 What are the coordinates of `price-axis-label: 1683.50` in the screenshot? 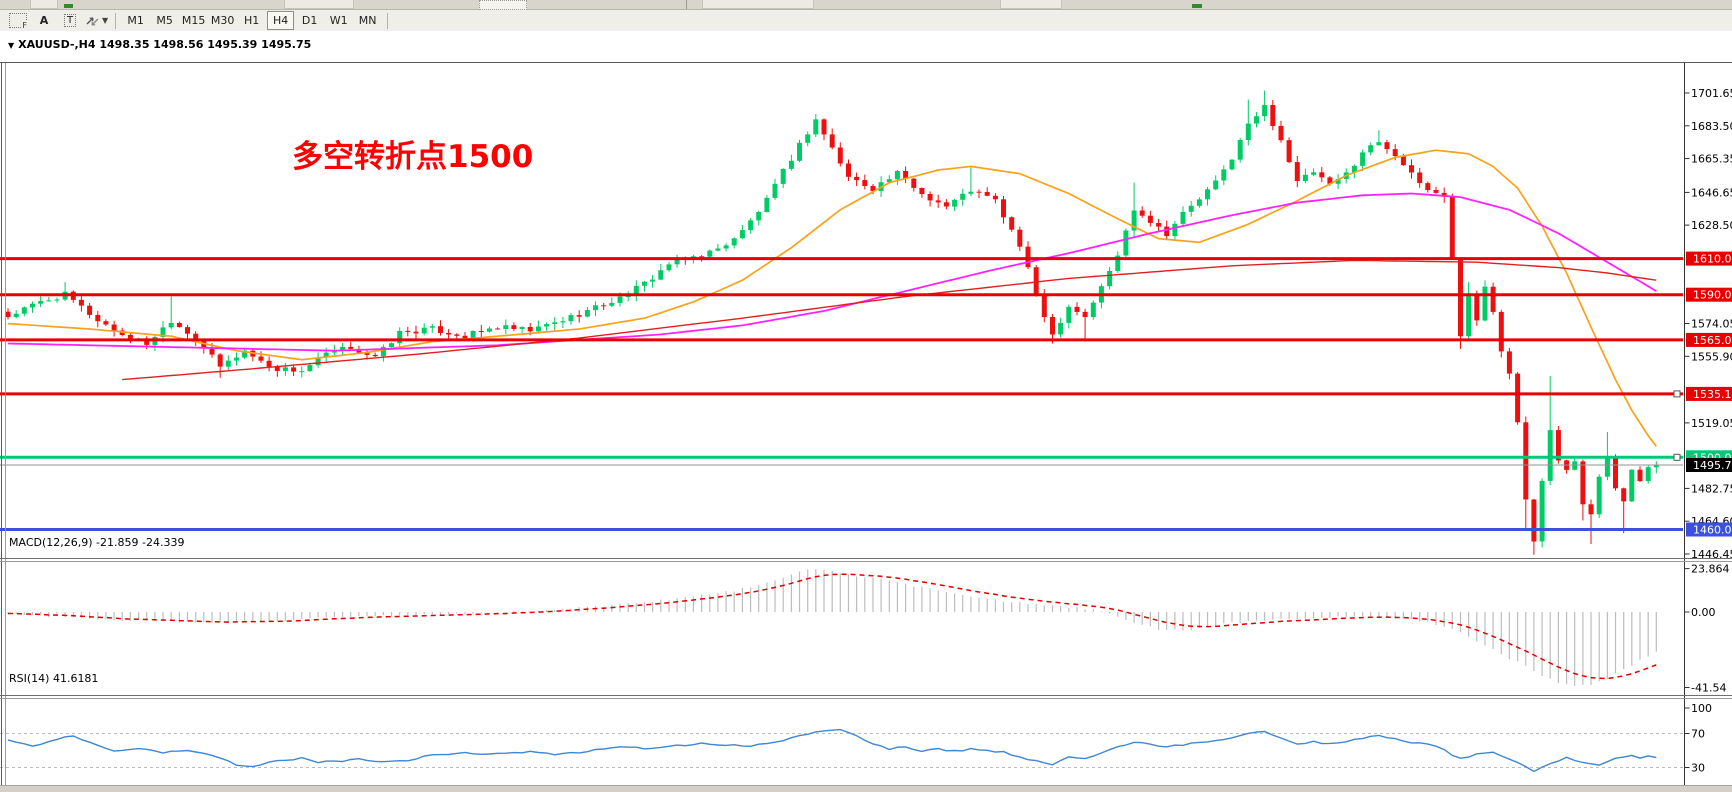 It's located at (1711, 126).